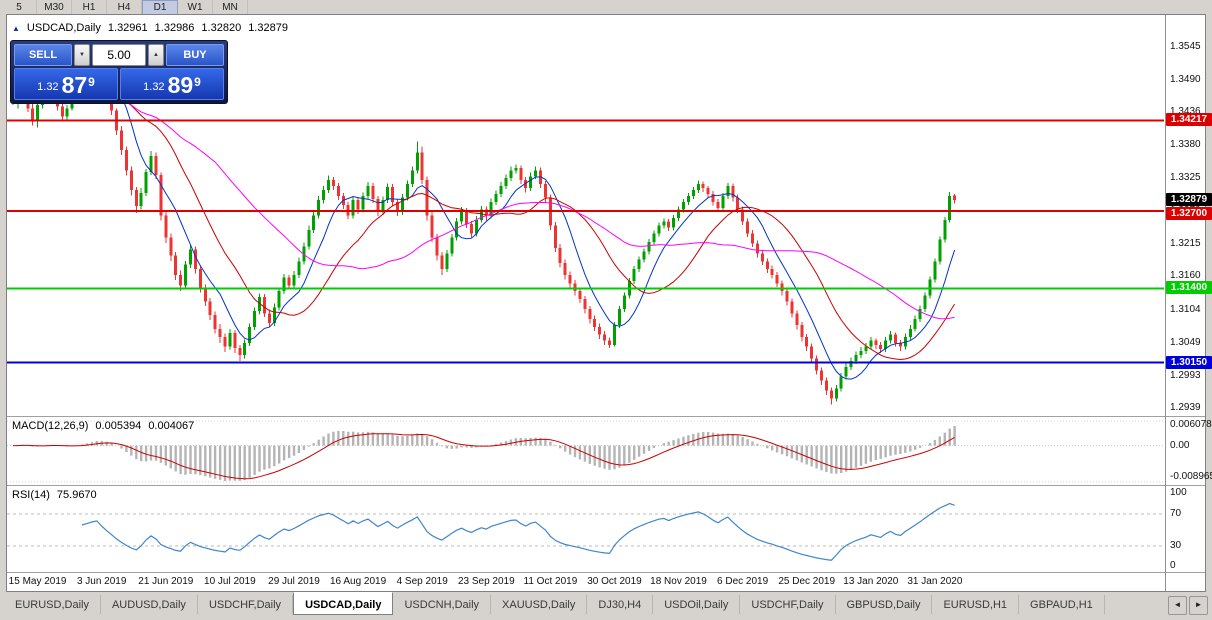  I want to click on buy-price-big: 89, so click(180, 85).